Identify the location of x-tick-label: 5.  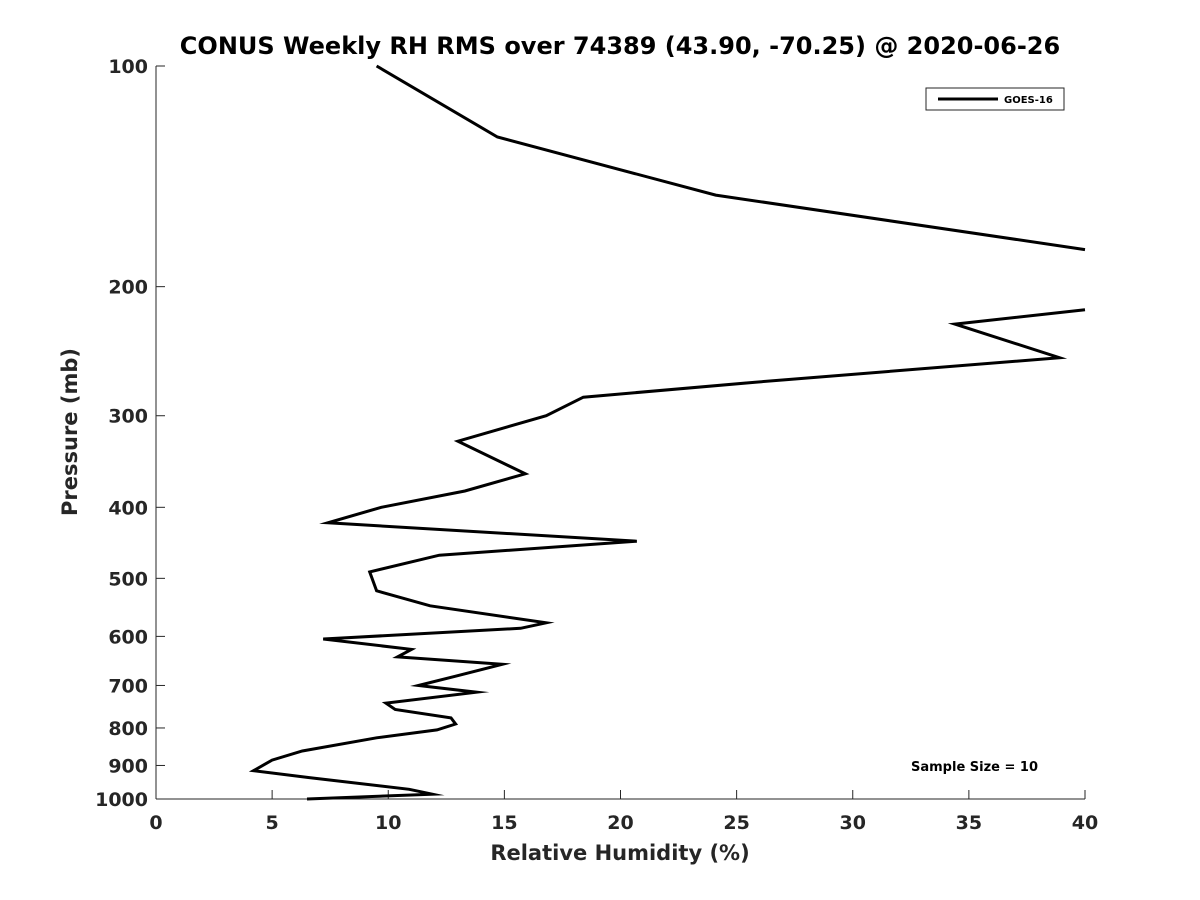
(272, 823).